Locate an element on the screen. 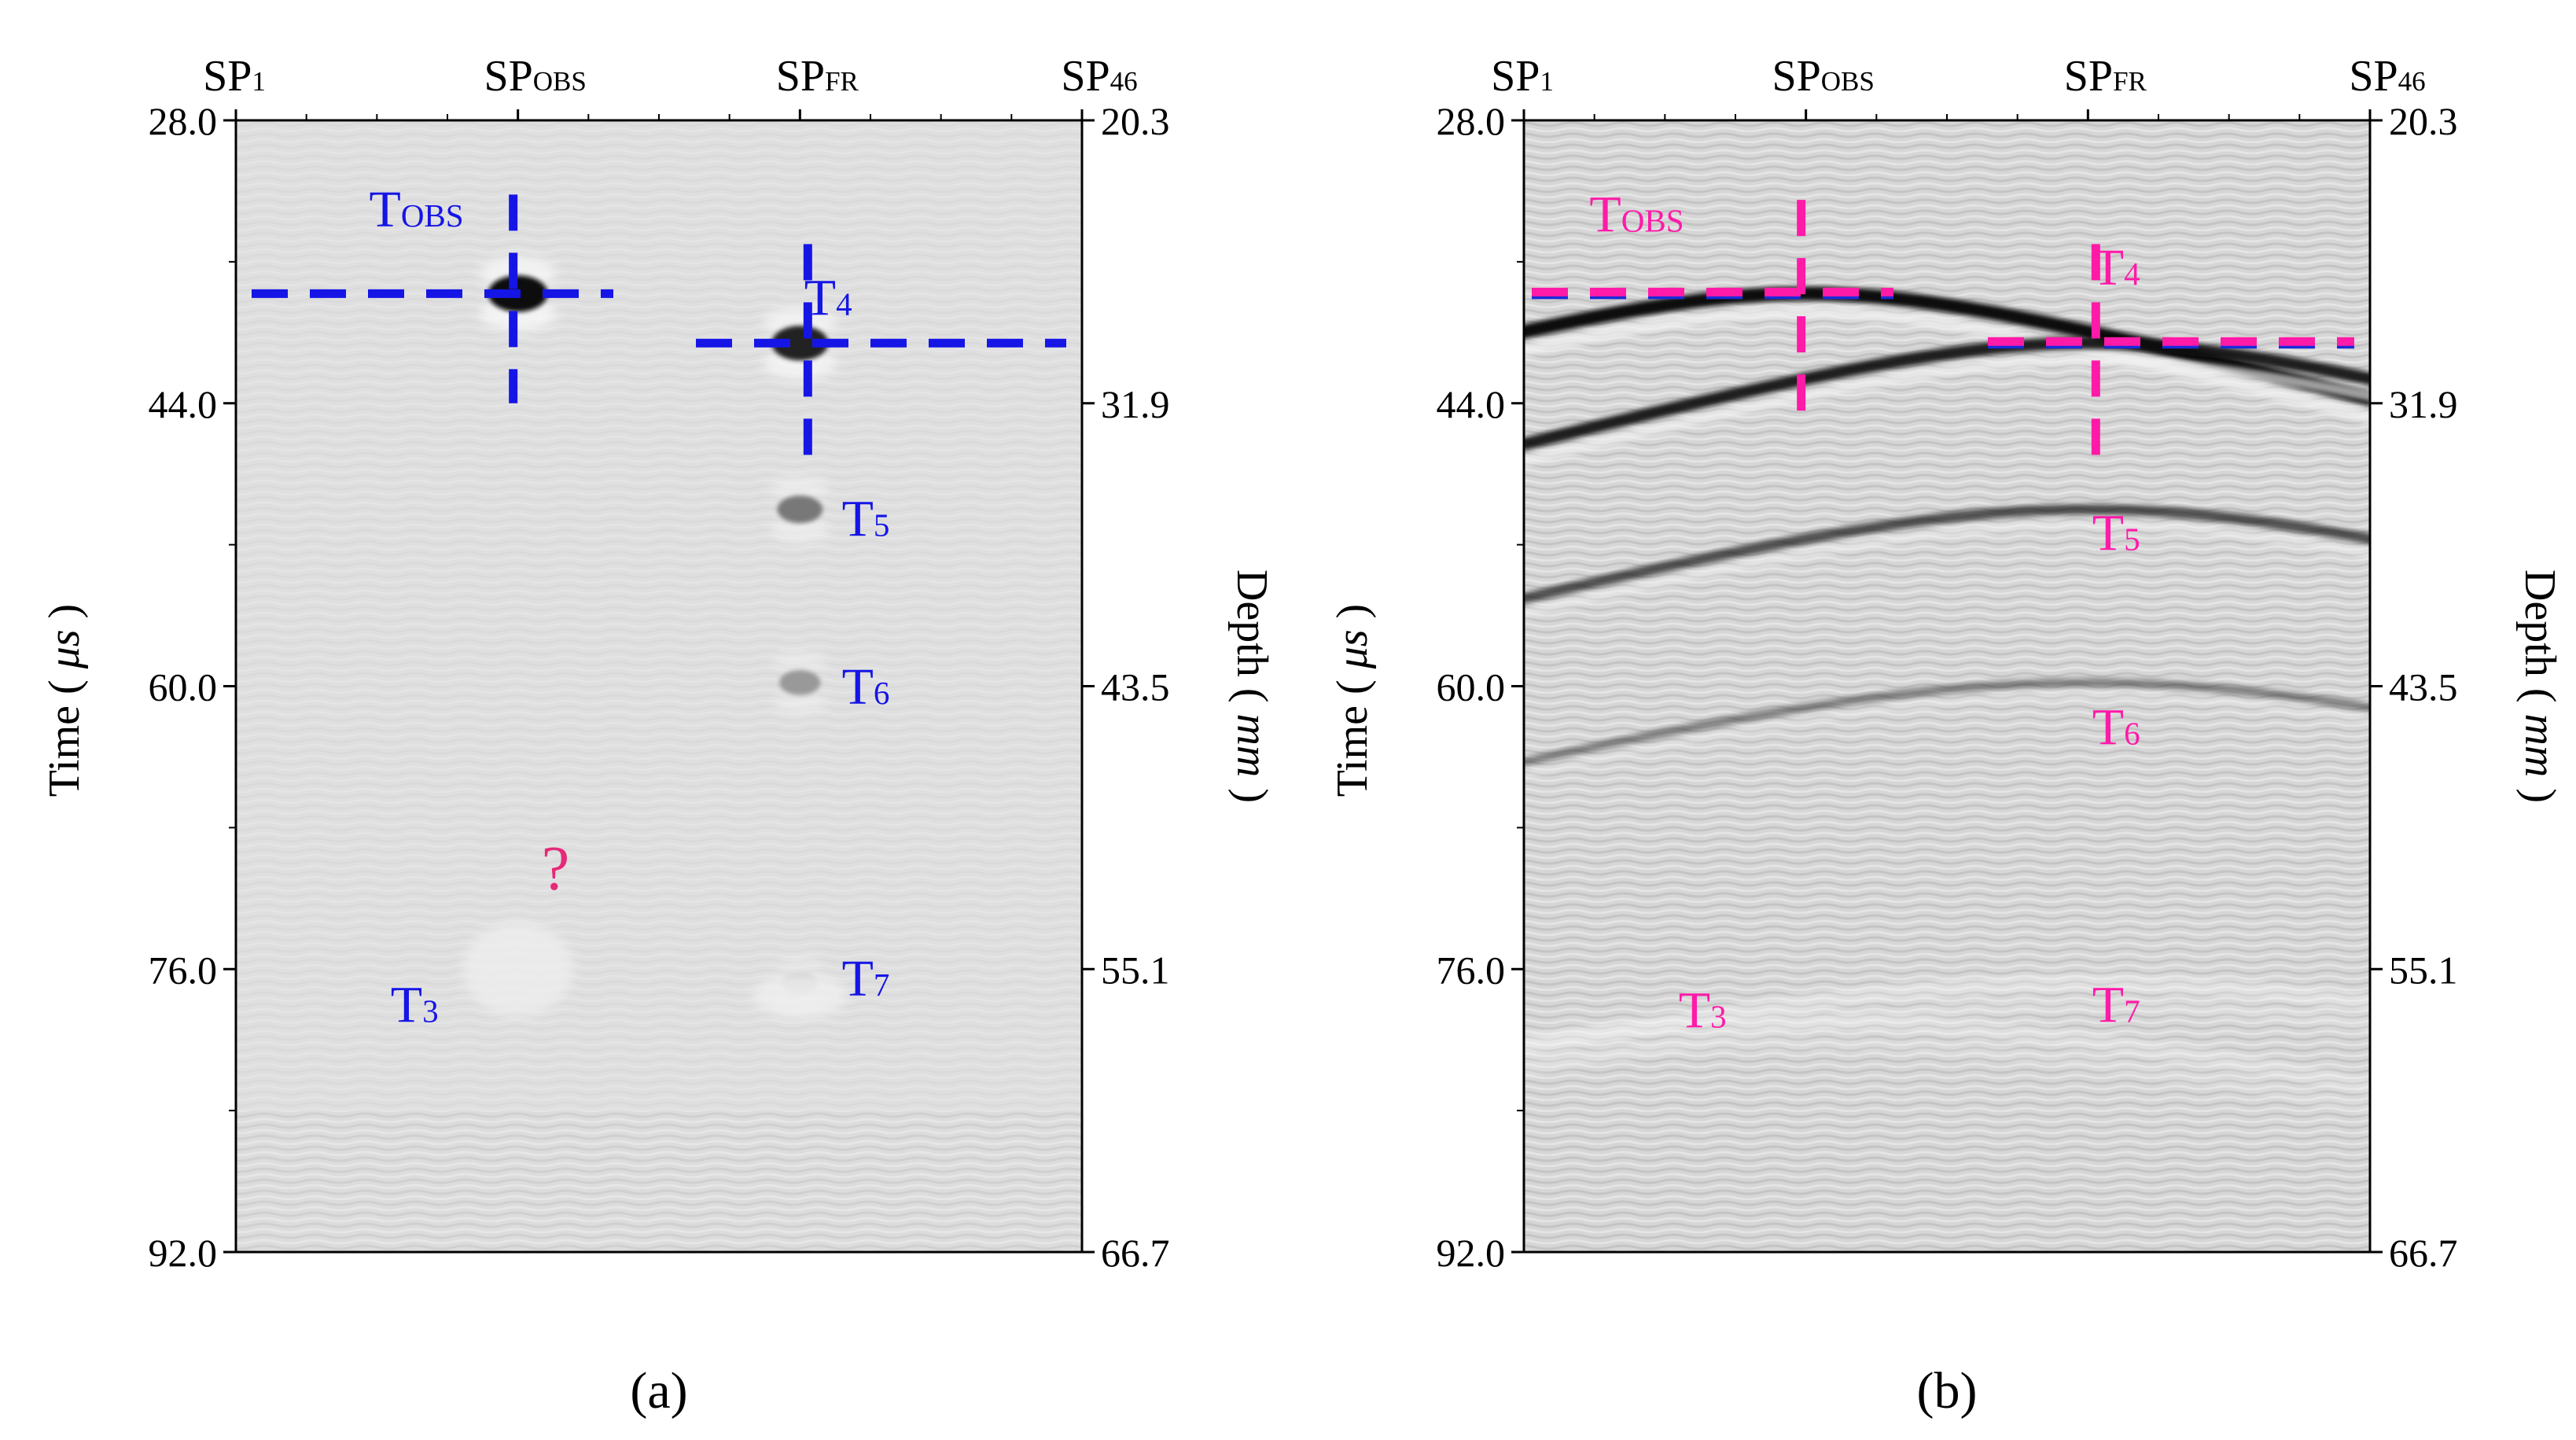  label-question: ? is located at coordinates (556, 869).